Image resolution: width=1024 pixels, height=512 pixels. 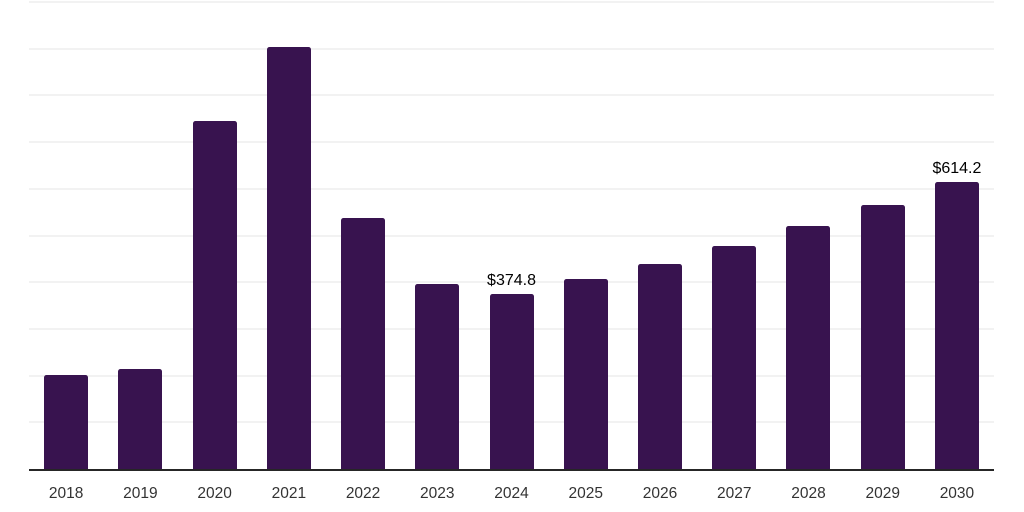 What do you see at coordinates (288, 258) in the screenshot?
I see `bar-2021` at bounding box center [288, 258].